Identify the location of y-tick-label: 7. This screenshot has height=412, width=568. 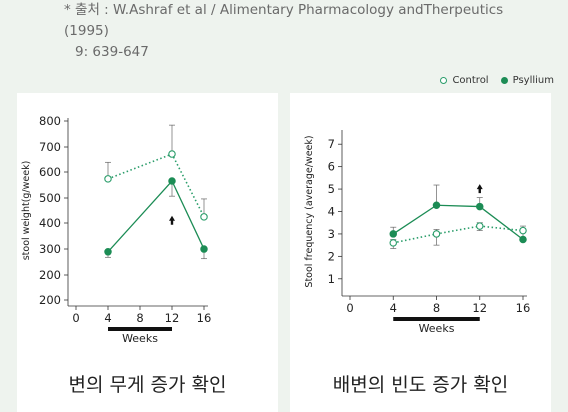
(331, 144).